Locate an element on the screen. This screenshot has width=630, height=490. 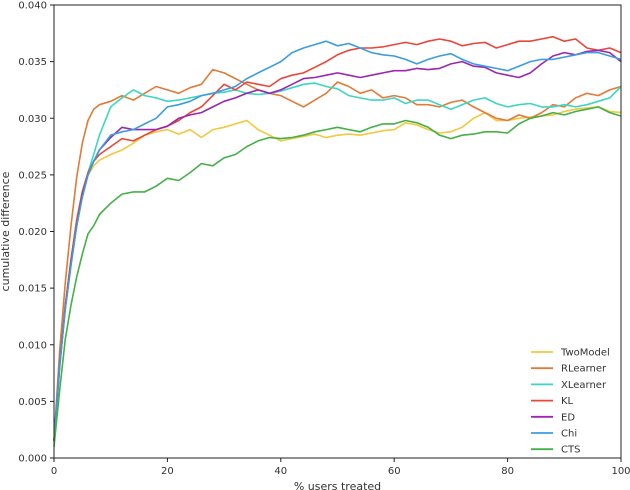
x-tick-label: 100 is located at coordinates (620, 471).